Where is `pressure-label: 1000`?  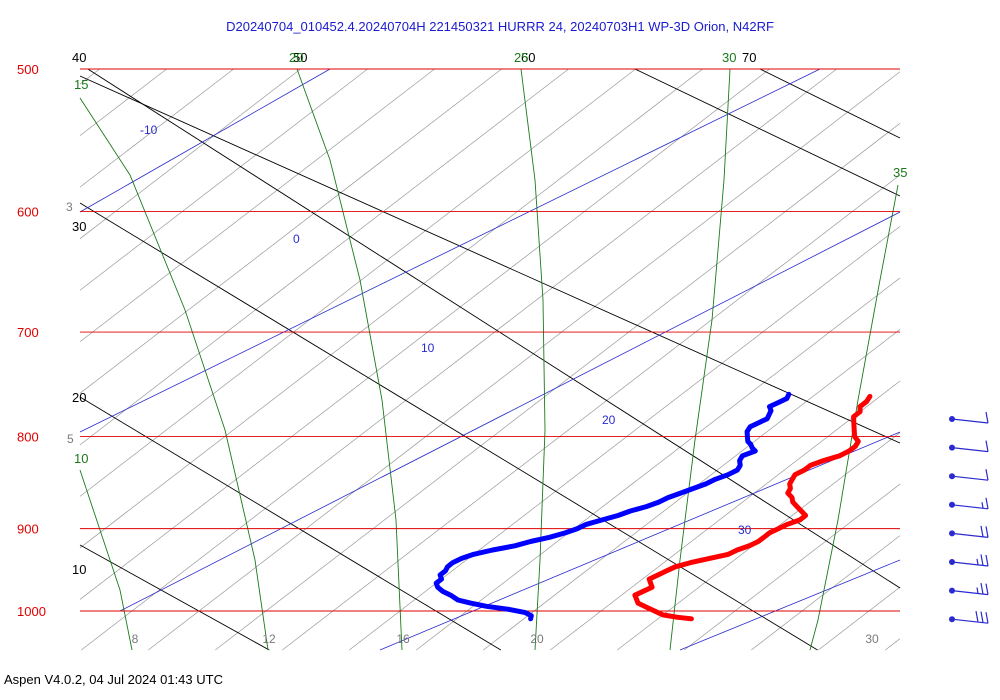
pressure-label: 1000 is located at coordinates (31, 611).